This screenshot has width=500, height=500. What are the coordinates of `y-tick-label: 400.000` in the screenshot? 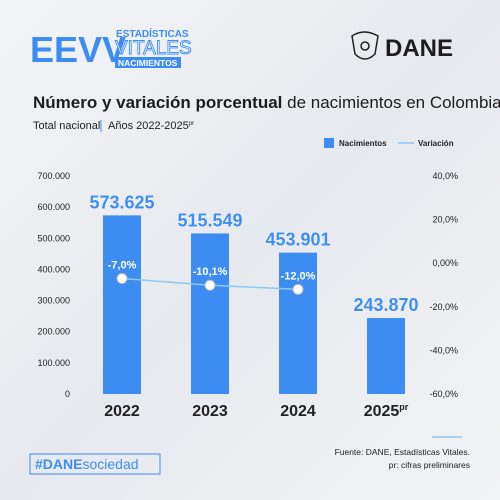 It's located at (53, 269).